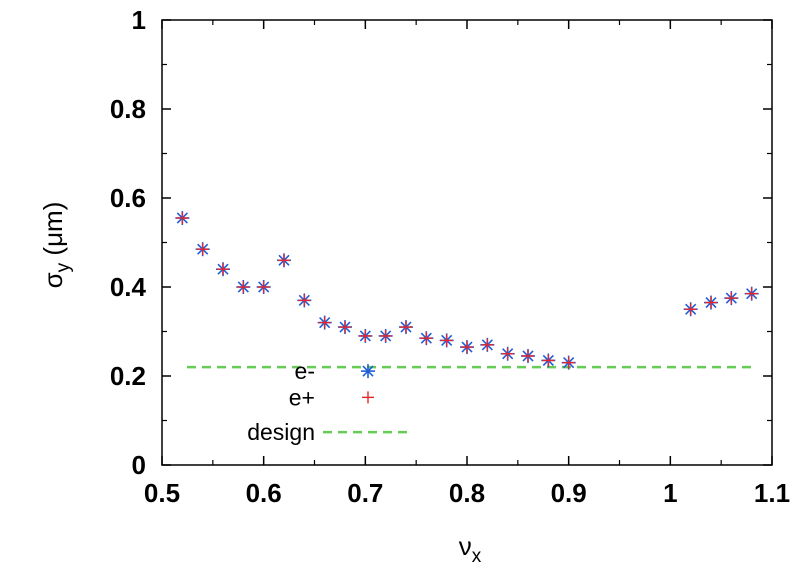 The height and width of the screenshot is (565, 807). I want to click on x-axis-title-sub: x, so click(477, 555).